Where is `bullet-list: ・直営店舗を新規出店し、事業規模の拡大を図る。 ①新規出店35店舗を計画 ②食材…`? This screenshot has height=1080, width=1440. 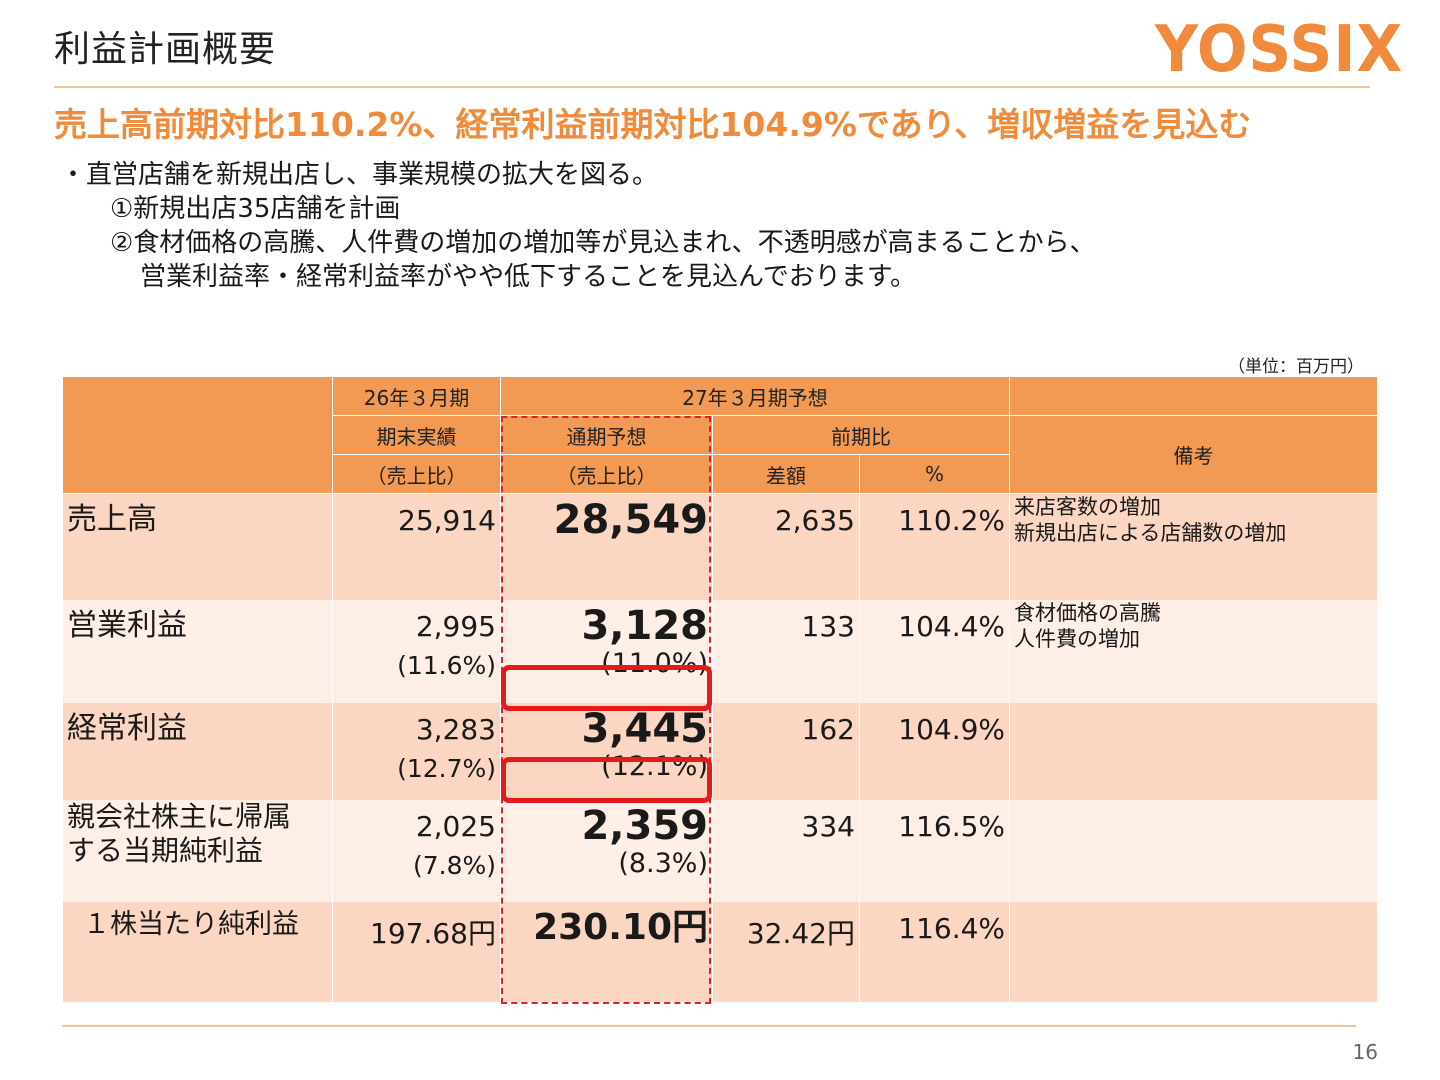 bullet-list: ・直営店舗を新規出店し、事業規模の拡大を図る。 ①新規出店35店舗を計画 ②食材… is located at coordinates (578, 226).